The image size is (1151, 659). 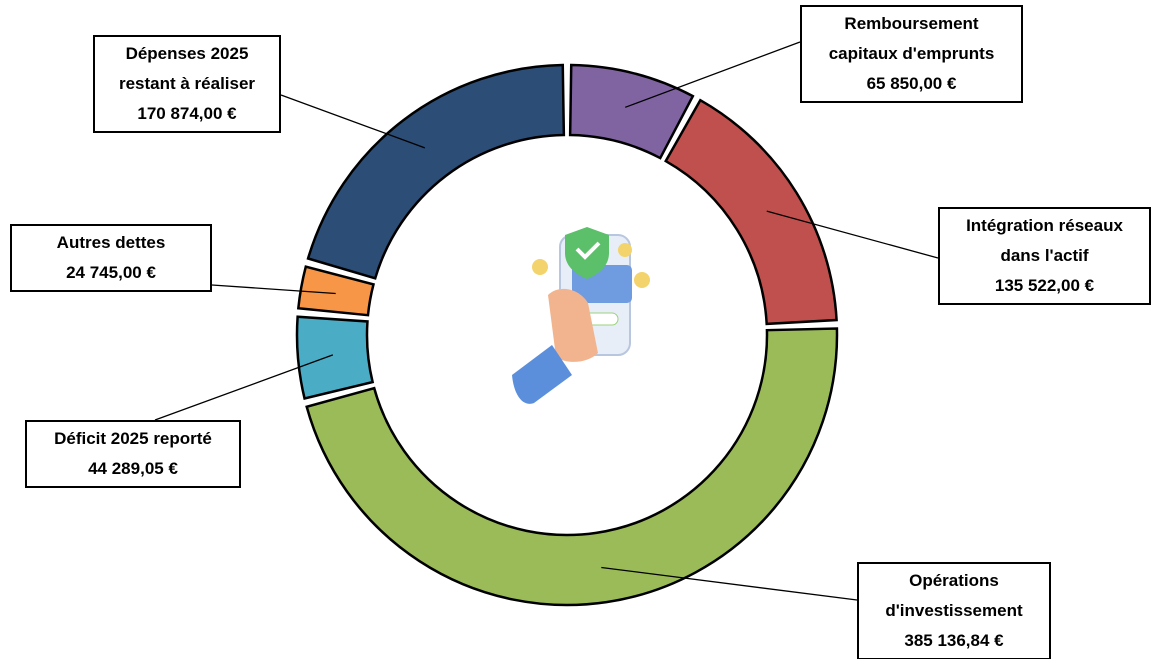 What do you see at coordinates (133, 438) in the screenshot?
I see `category-label: Déficit 2025 reporté` at bounding box center [133, 438].